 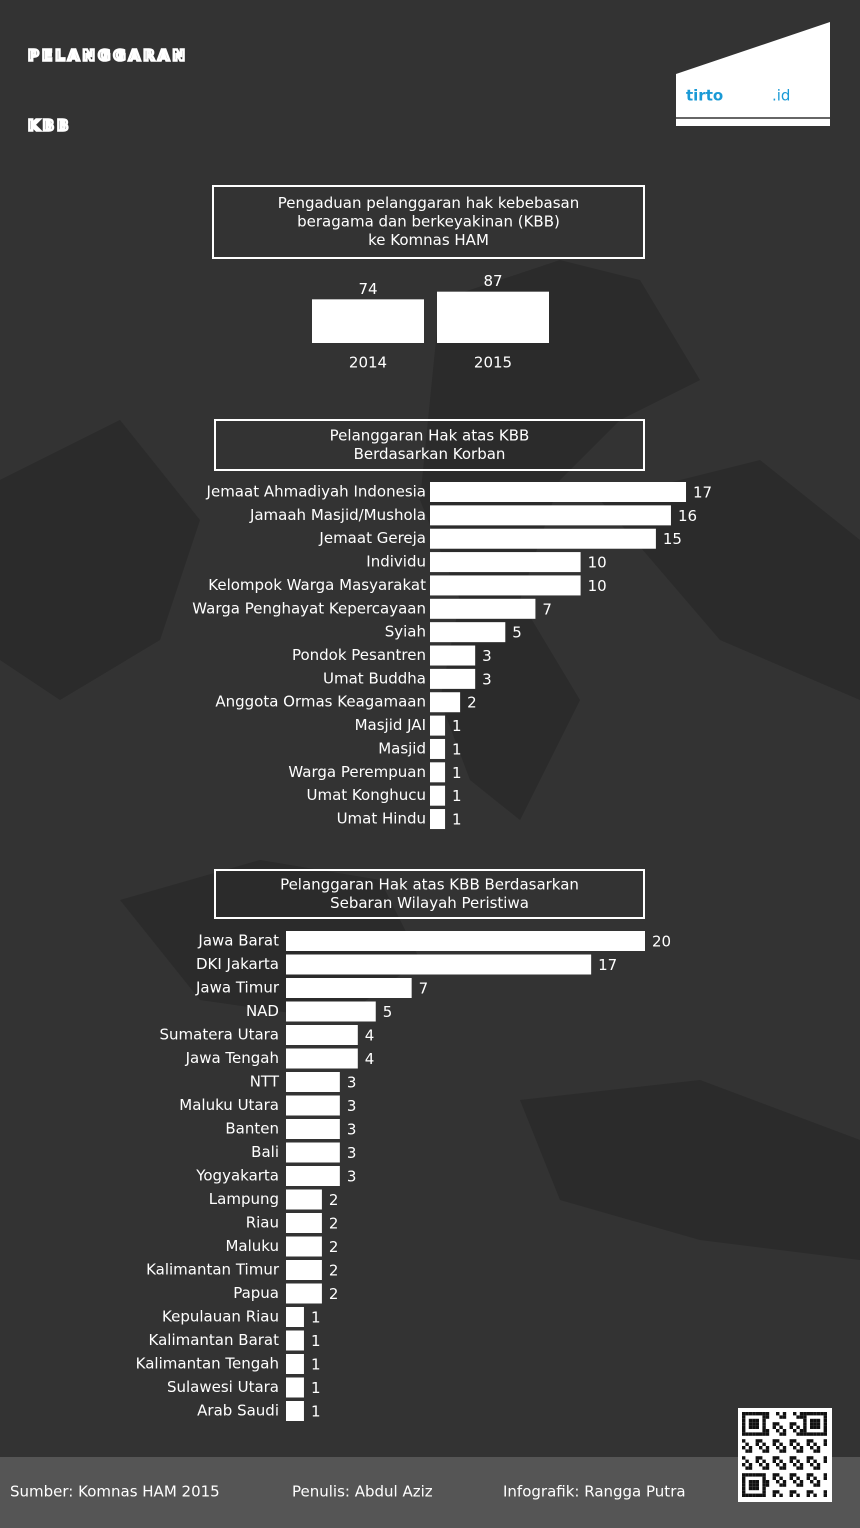 What do you see at coordinates (428, 240) in the screenshot?
I see `chart-title: ke Komnas HAM` at bounding box center [428, 240].